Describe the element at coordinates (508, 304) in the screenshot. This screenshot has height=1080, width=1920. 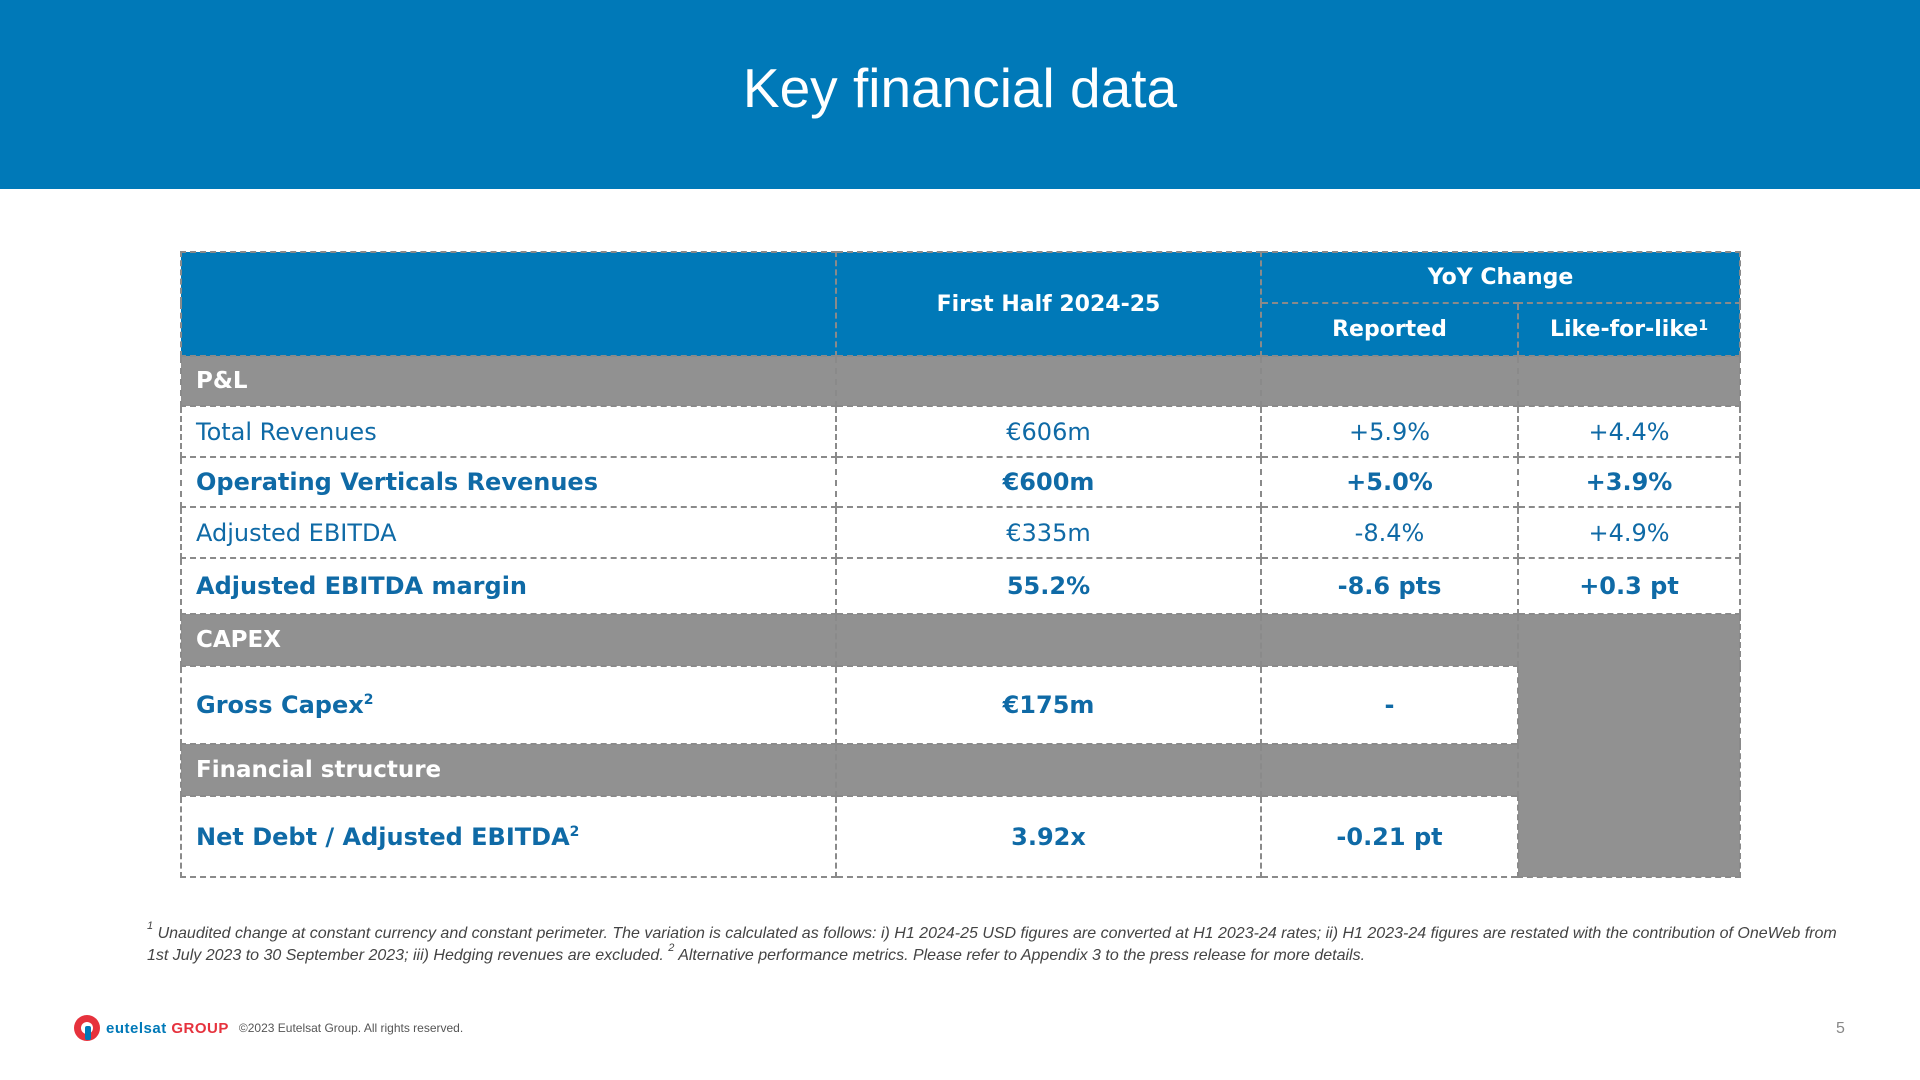
I see `header-blank-cell` at that location.